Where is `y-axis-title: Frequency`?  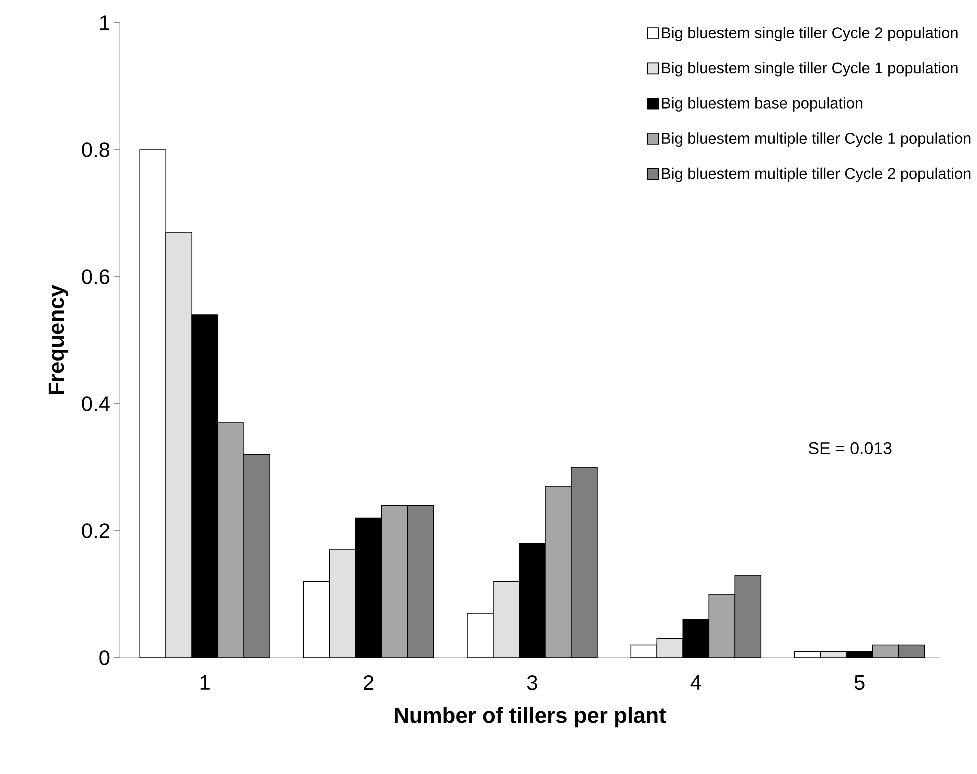
y-axis-title: Frequency is located at coordinates (58, 339).